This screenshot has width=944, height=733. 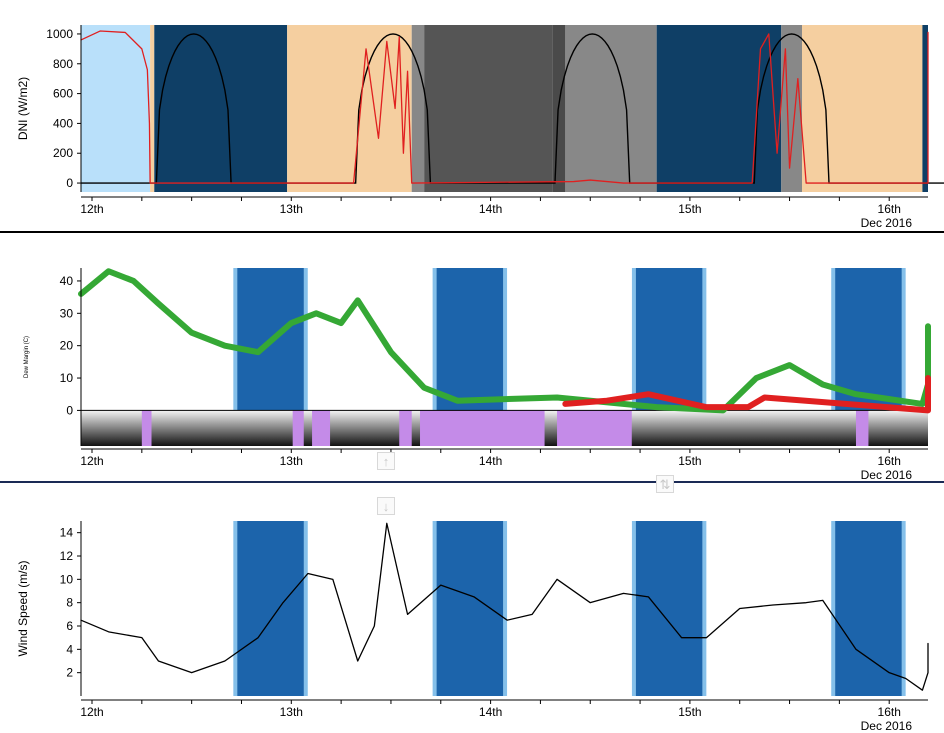 What do you see at coordinates (67, 281) in the screenshot?
I see `y-tick-label: 40` at bounding box center [67, 281].